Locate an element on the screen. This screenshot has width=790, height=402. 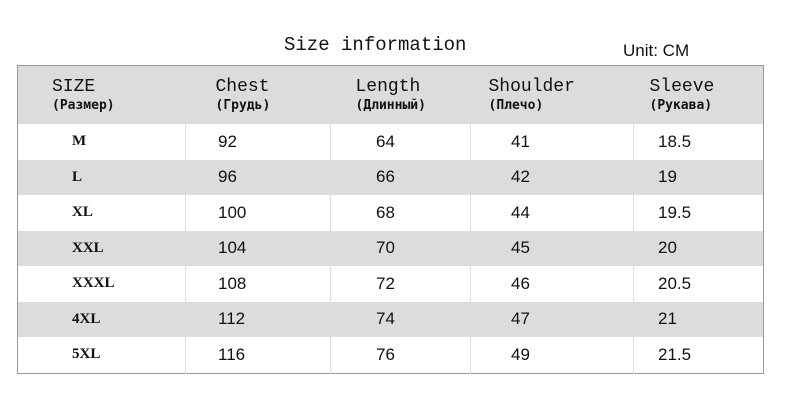
table-row: 4XL 112 74 47 21 is located at coordinates (390, 319).